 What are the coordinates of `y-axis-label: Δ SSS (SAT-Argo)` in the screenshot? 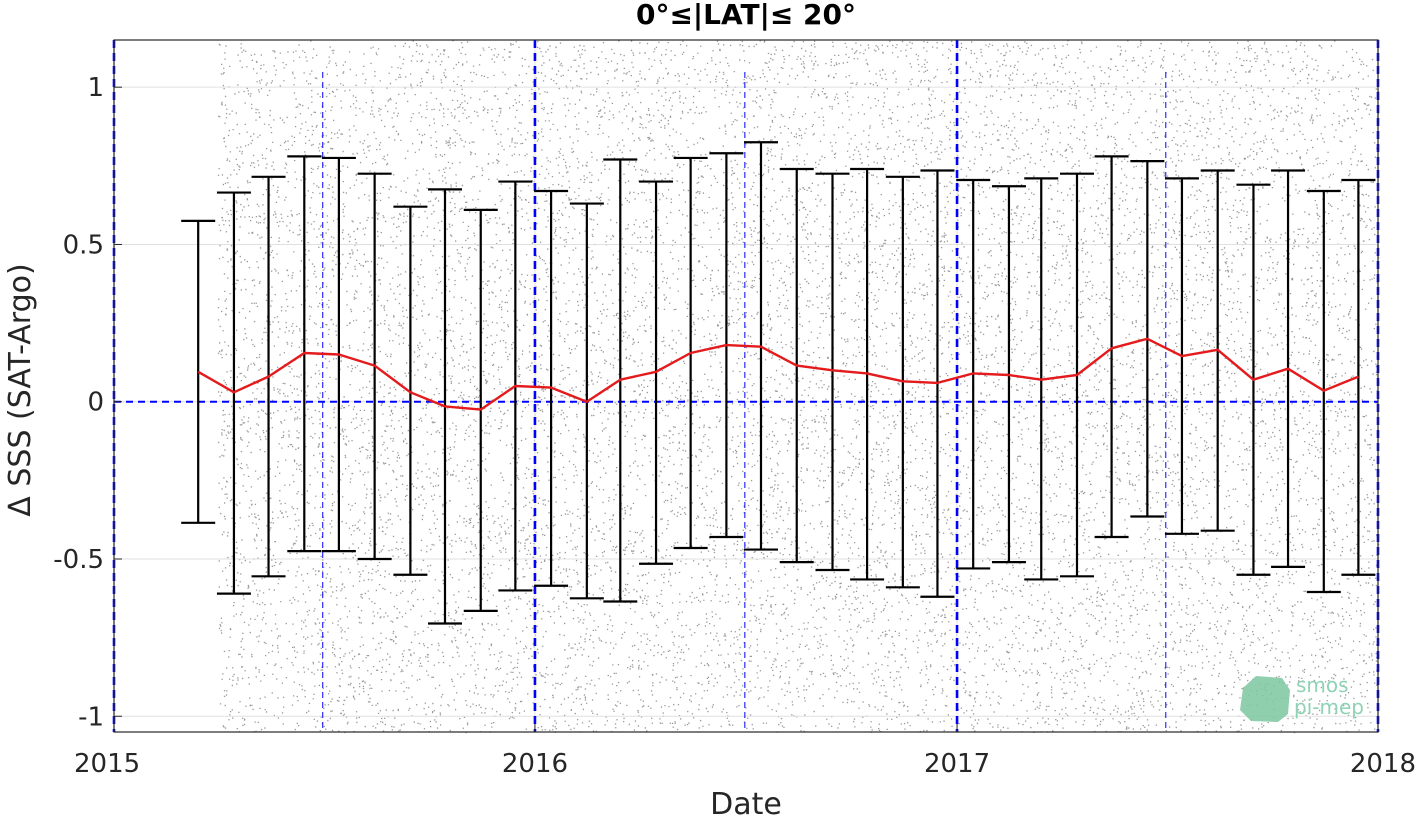 It's located at (20, 389).